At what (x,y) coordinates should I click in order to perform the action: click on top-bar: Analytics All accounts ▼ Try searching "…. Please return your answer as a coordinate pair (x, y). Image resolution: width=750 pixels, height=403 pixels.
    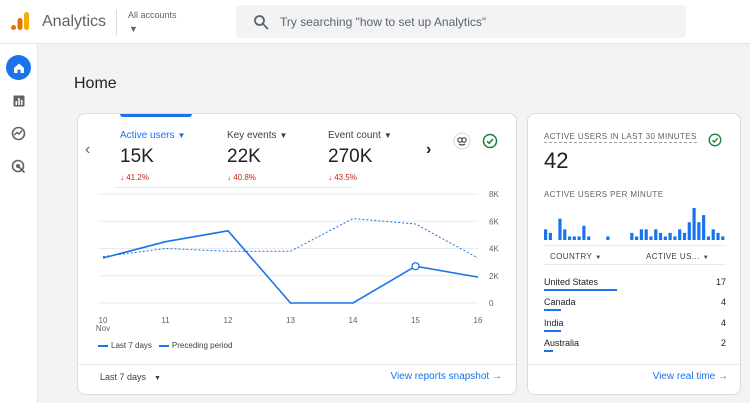
    Looking at the image, I should click on (375, 22).